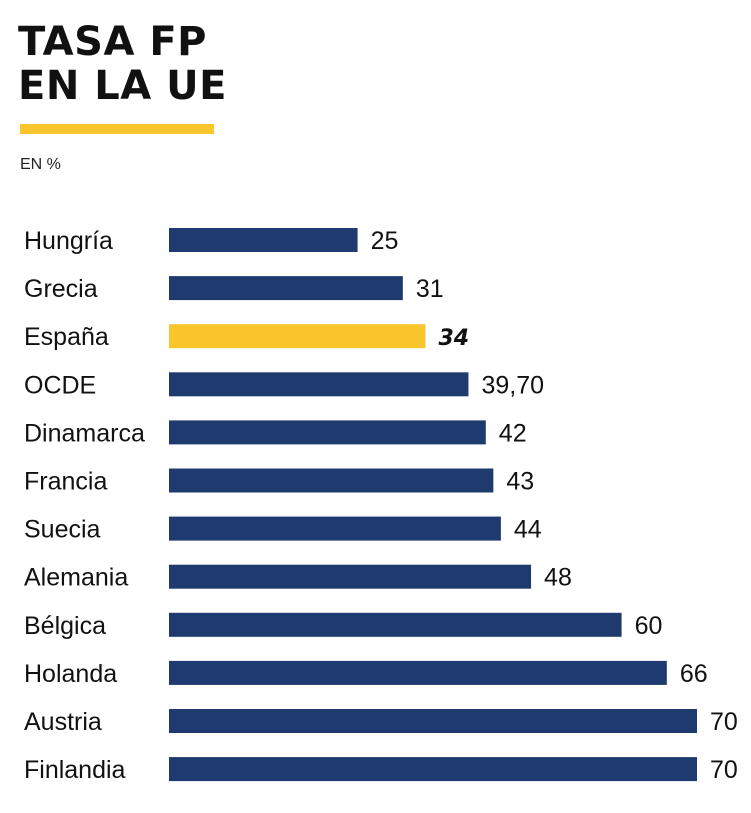  Describe the element at coordinates (70, 674) in the screenshot. I see `category-label-holanda: Holanda` at that location.